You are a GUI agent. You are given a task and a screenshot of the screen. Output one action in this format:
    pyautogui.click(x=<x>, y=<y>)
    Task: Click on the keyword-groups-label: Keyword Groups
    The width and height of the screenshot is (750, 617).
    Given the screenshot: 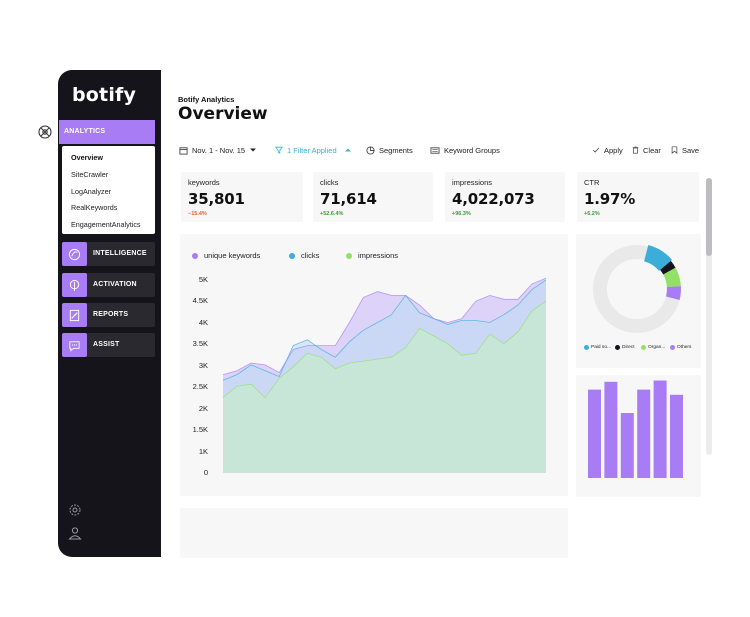 What is the action you would take?
    pyautogui.click(x=472, y=150)
    